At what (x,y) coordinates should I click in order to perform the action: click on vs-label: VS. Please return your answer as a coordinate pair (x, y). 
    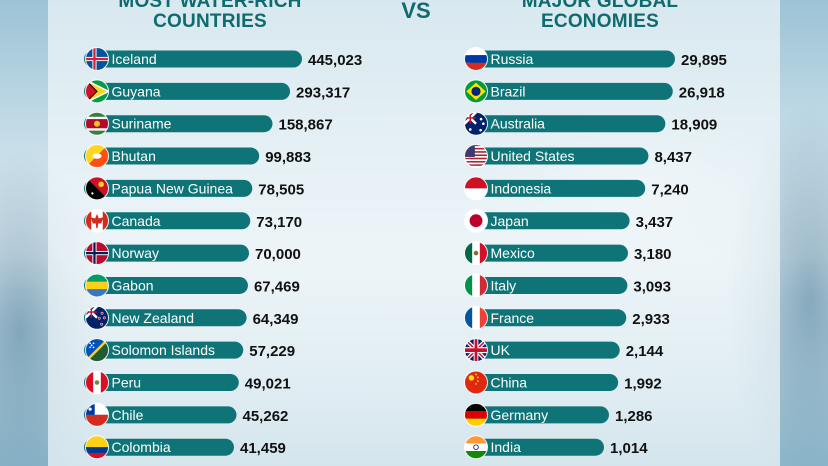
    Looking at the image, I should click on (416, 11).